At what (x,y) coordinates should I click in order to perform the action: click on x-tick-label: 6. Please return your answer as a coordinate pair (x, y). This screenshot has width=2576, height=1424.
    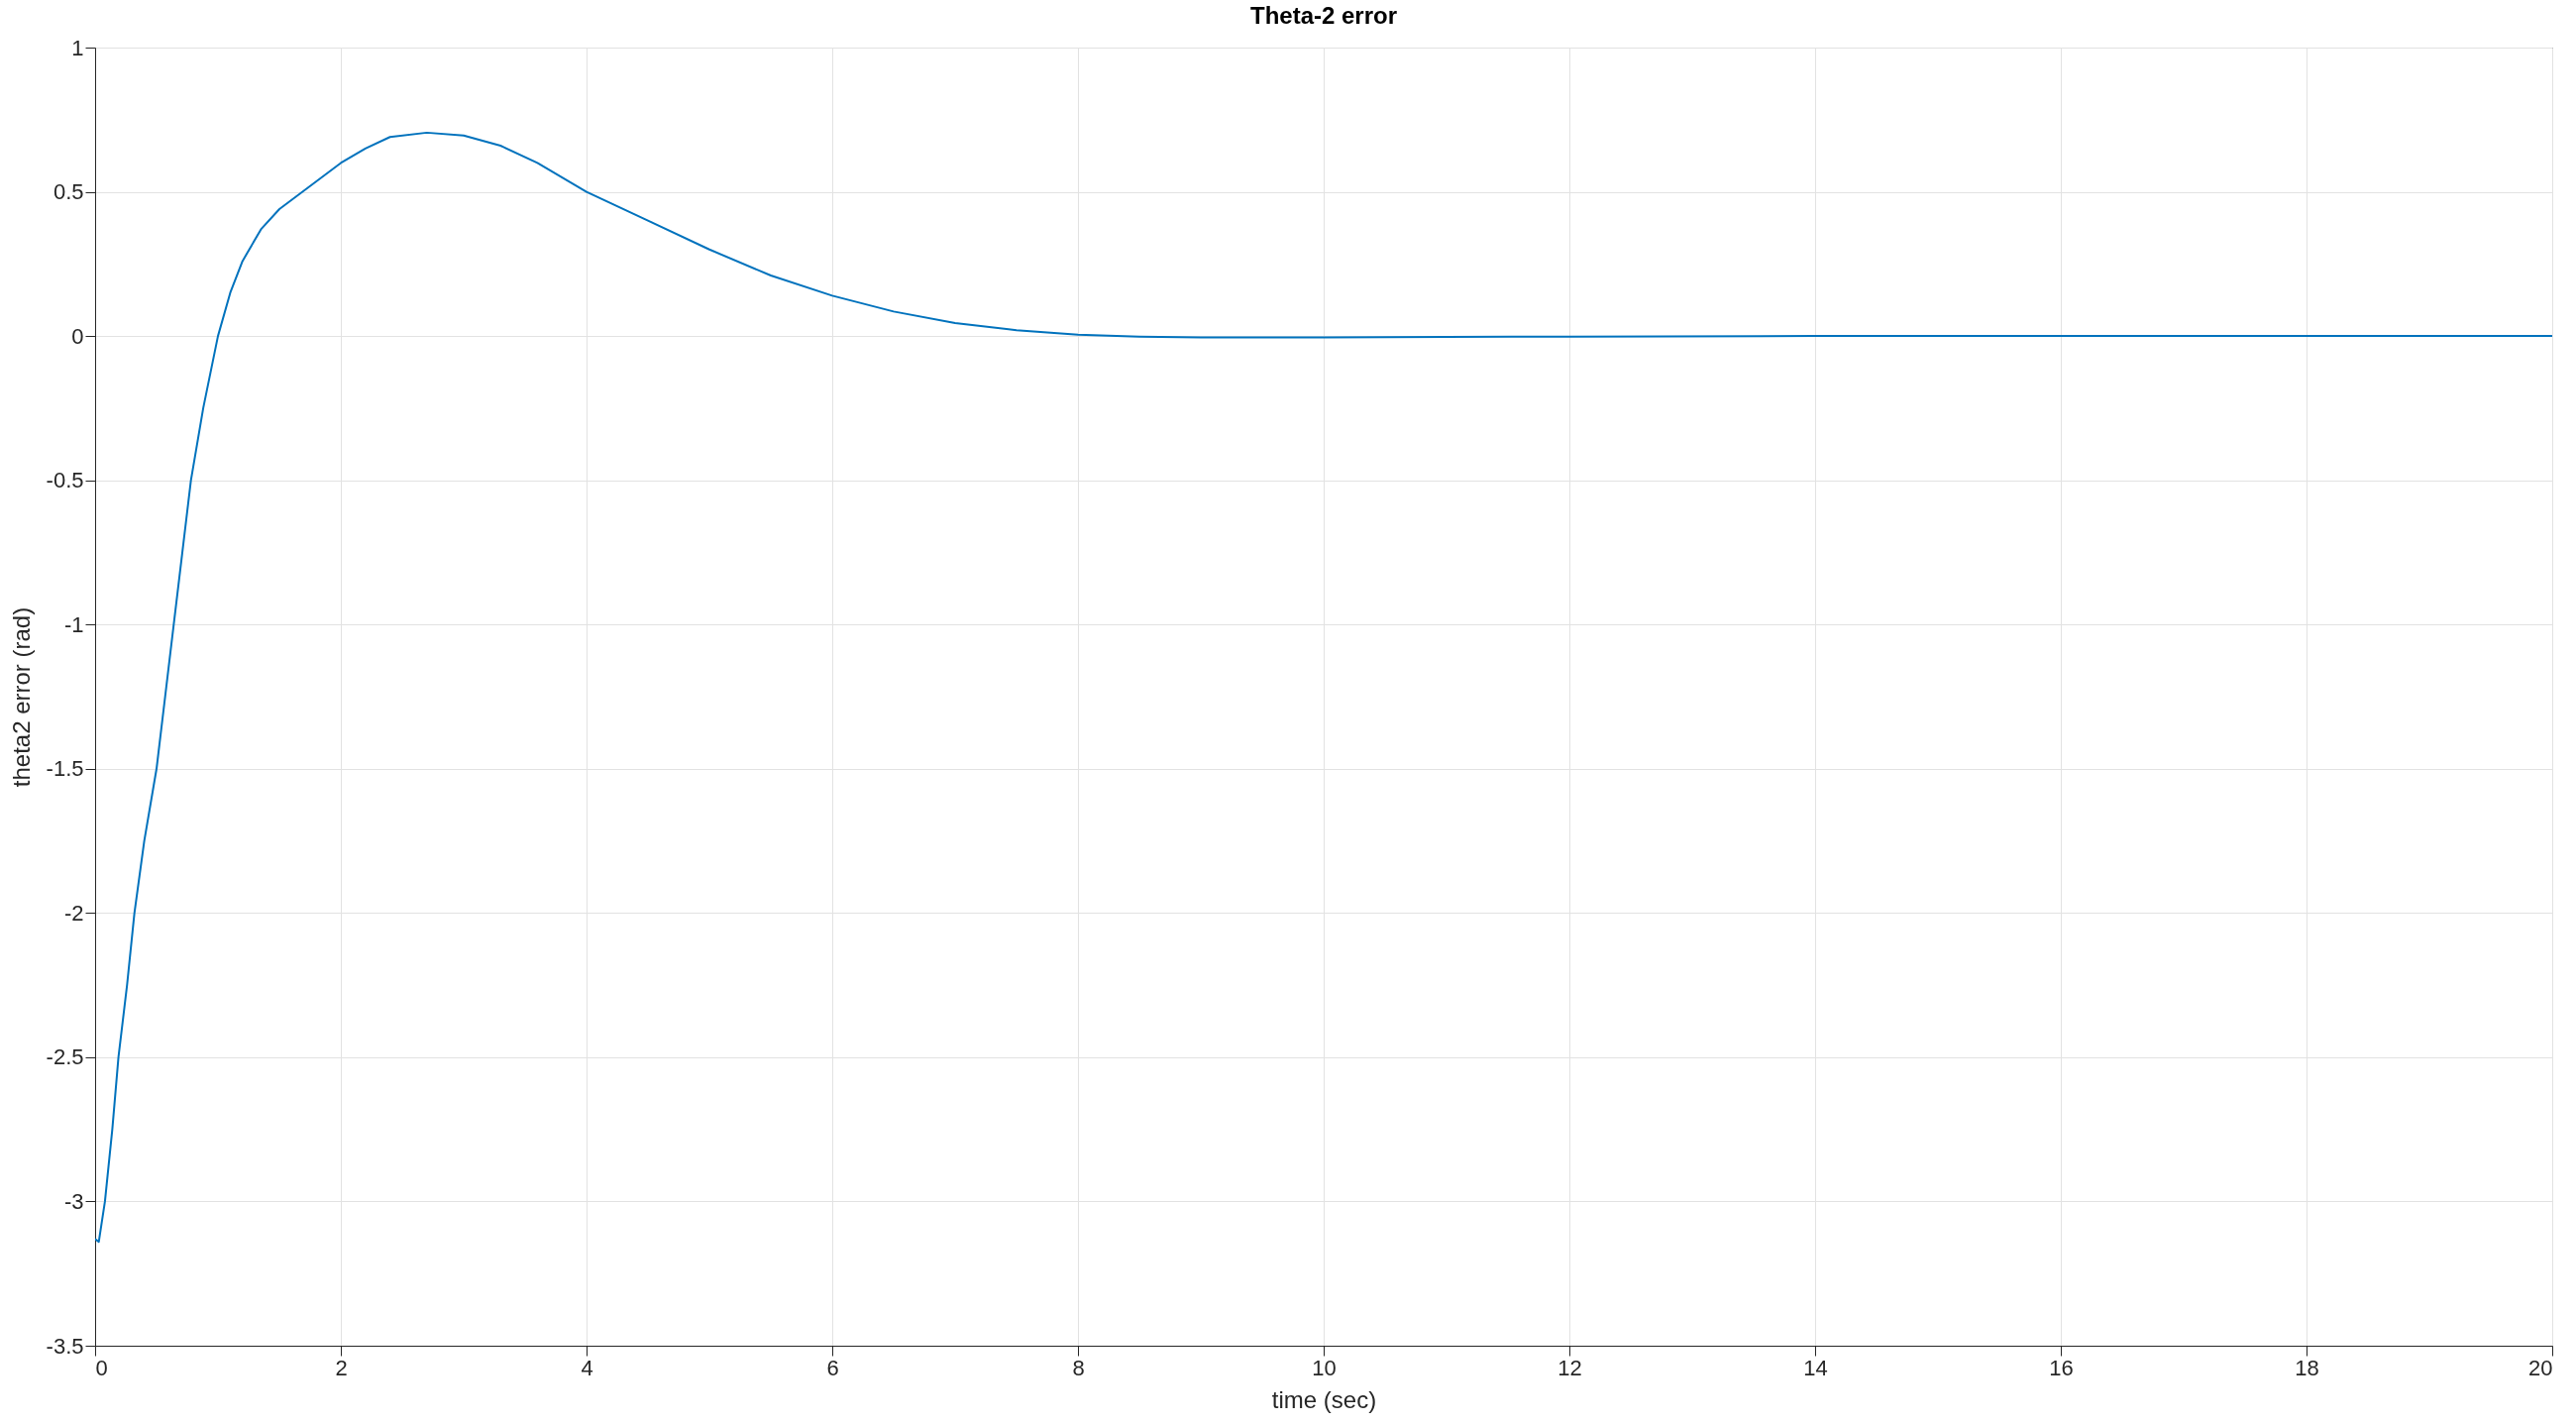
    Looking at the image, I should click on (832, 1367).